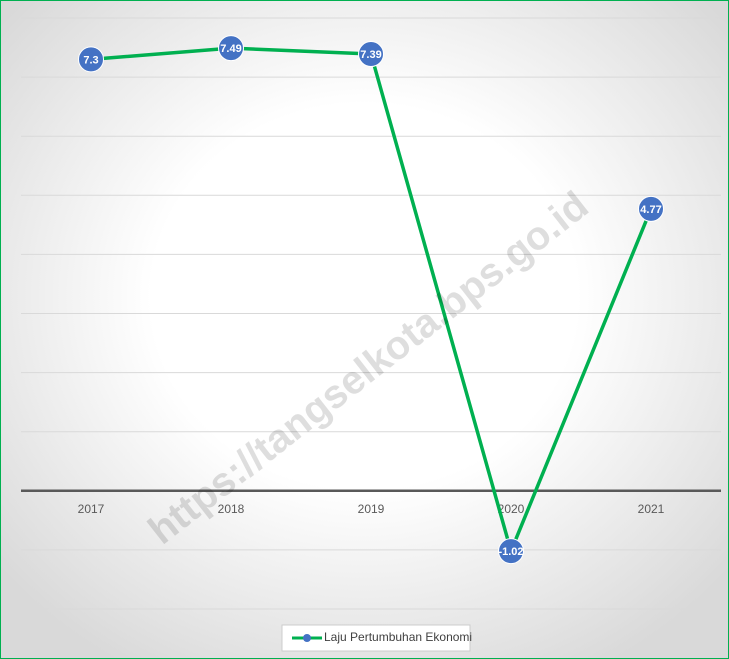  I want to click on data-label: 7.39, so click(370, 55).